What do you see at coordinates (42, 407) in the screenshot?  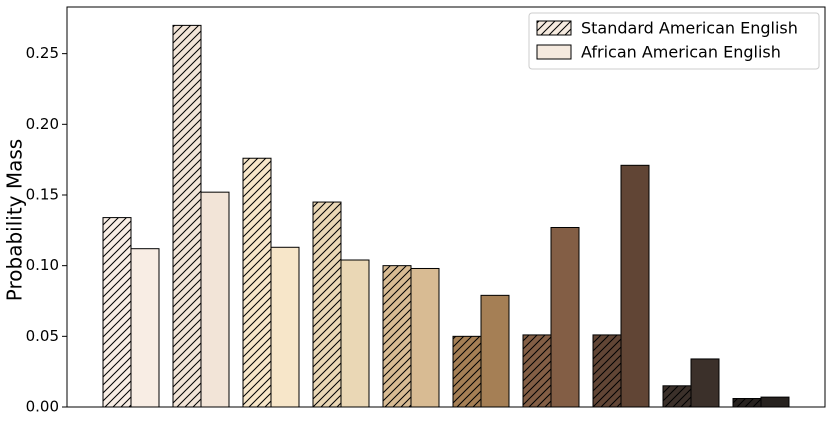 I see `y-tick-label: 0.00` at bounding box center [42, 407].